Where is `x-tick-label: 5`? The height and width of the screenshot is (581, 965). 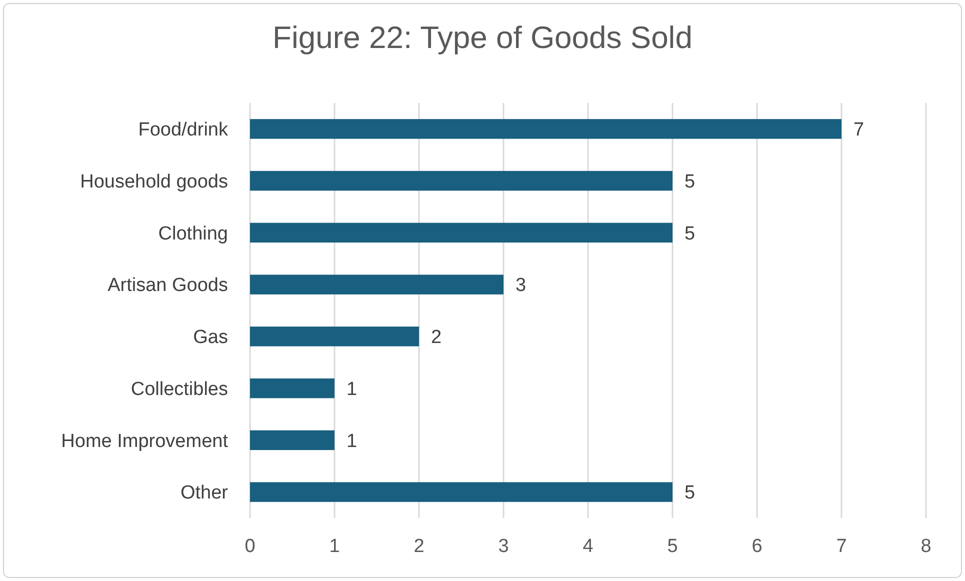
x-tick-label: 5 is located at coordinates (672, 546).